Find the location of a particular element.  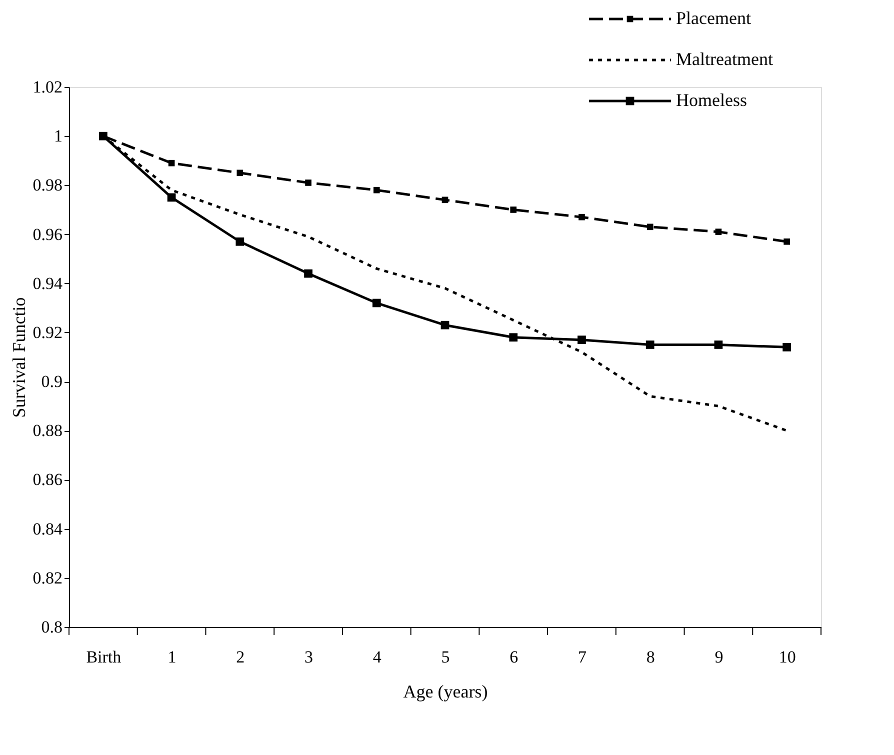

y-tick-label: 0.9 is located at coordinates (51, 382).